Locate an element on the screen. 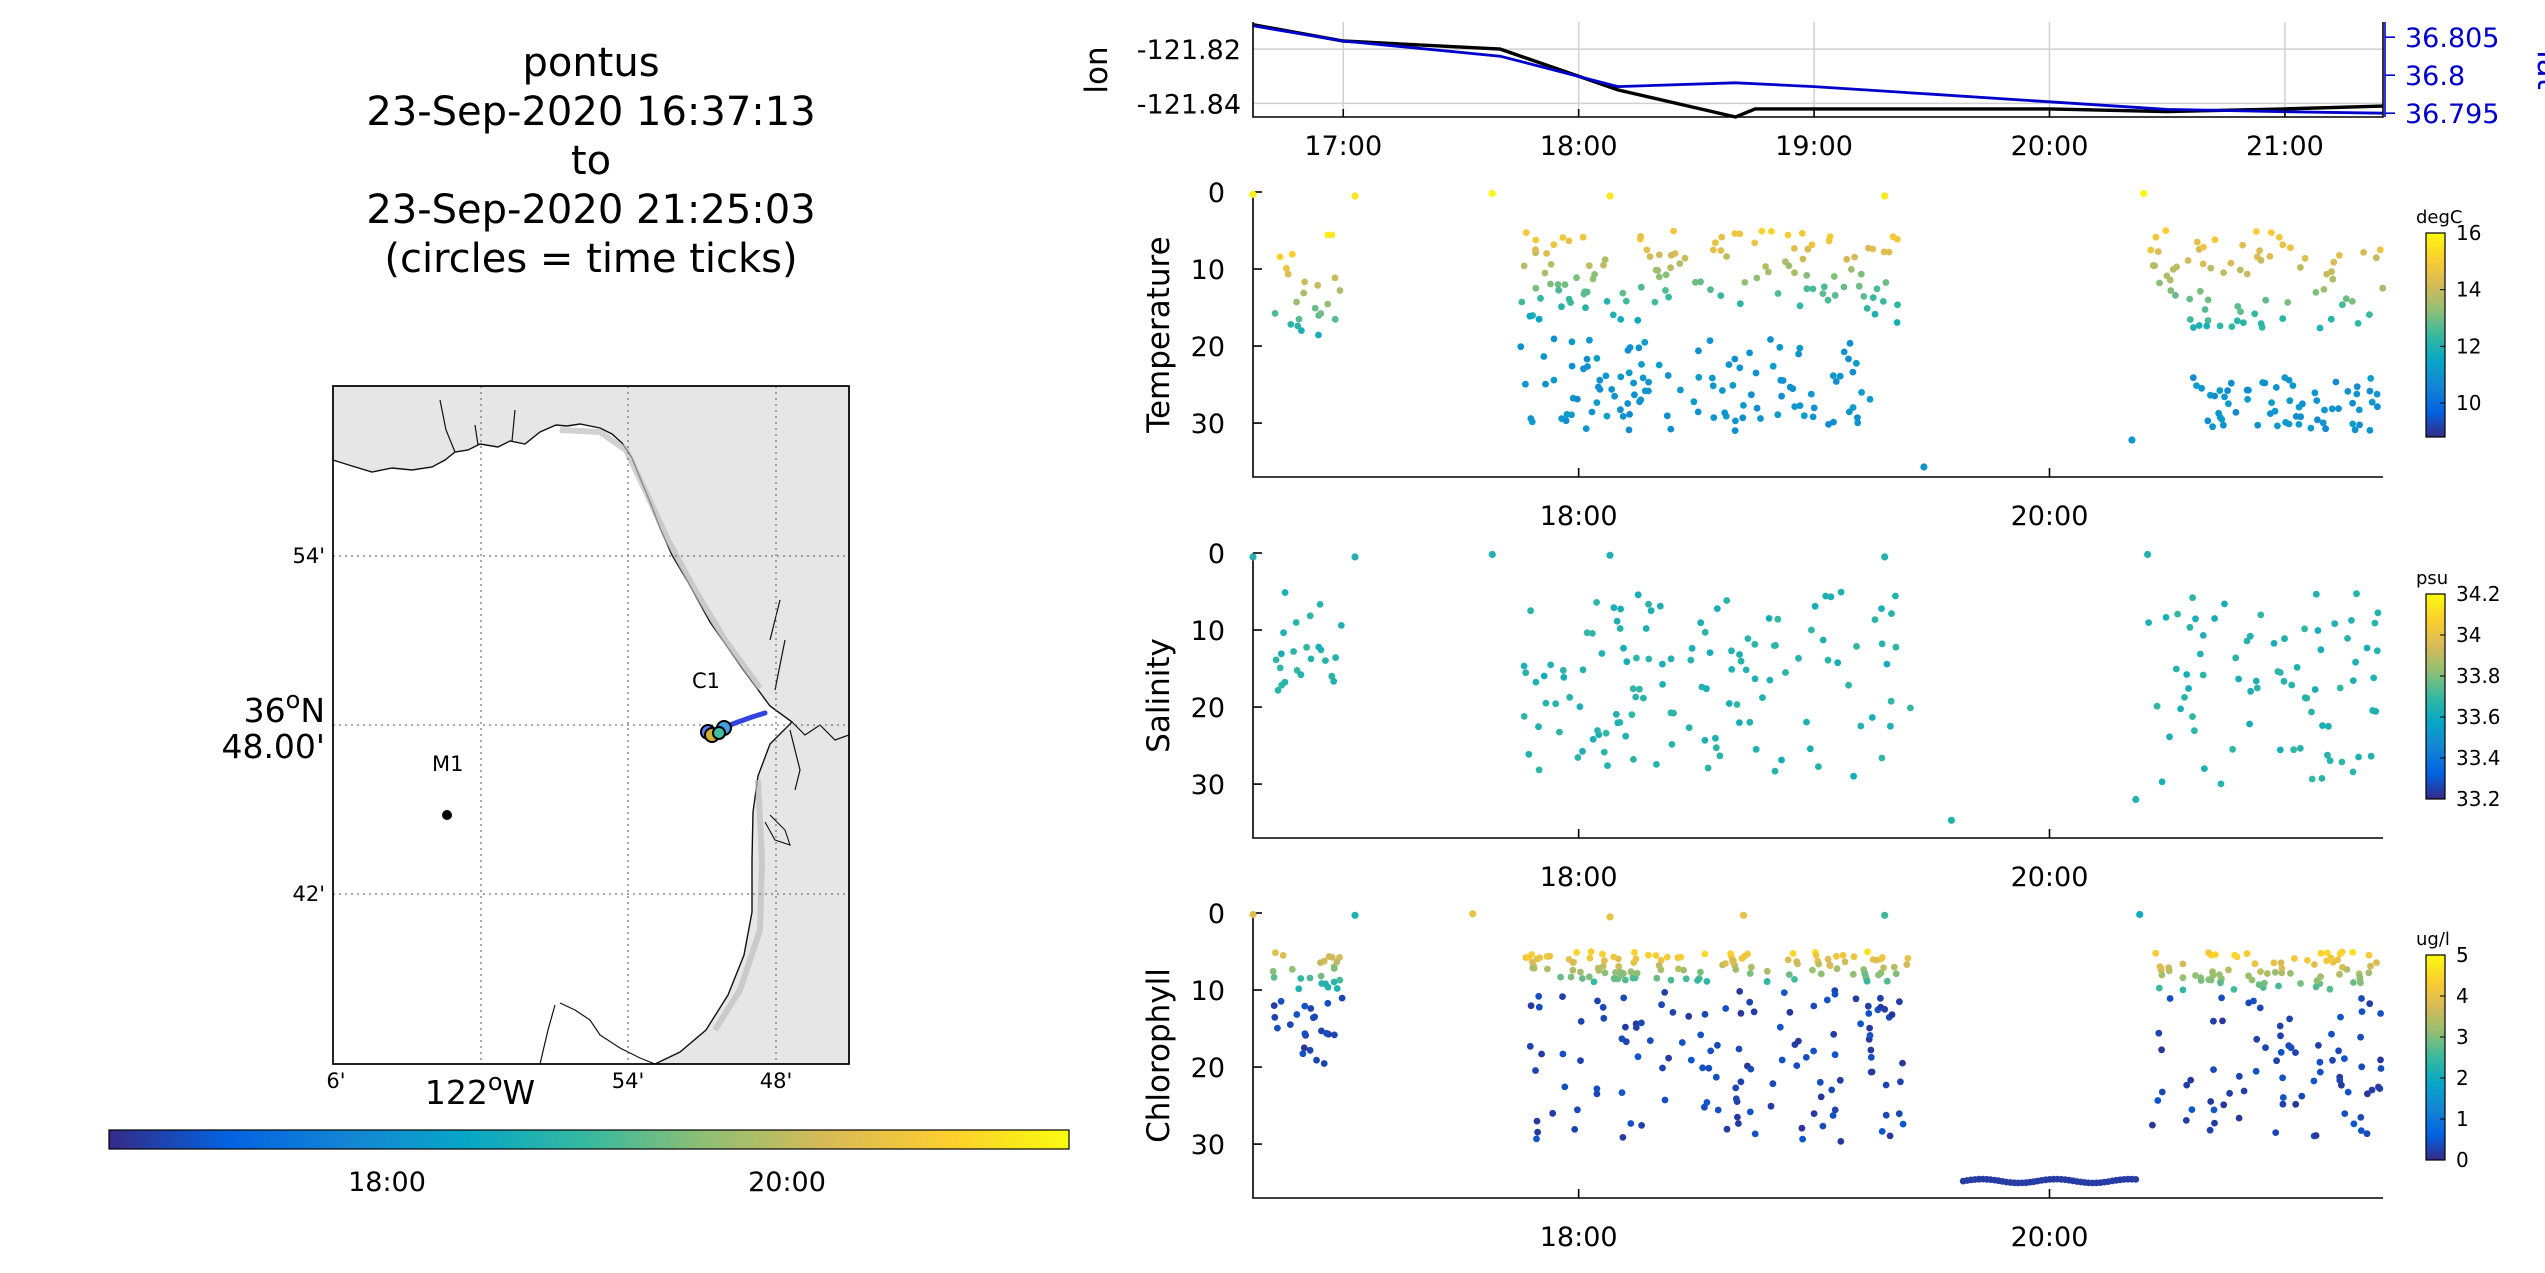  temperature-colorbar-unit: degC is located at coordinates (2439, 217).